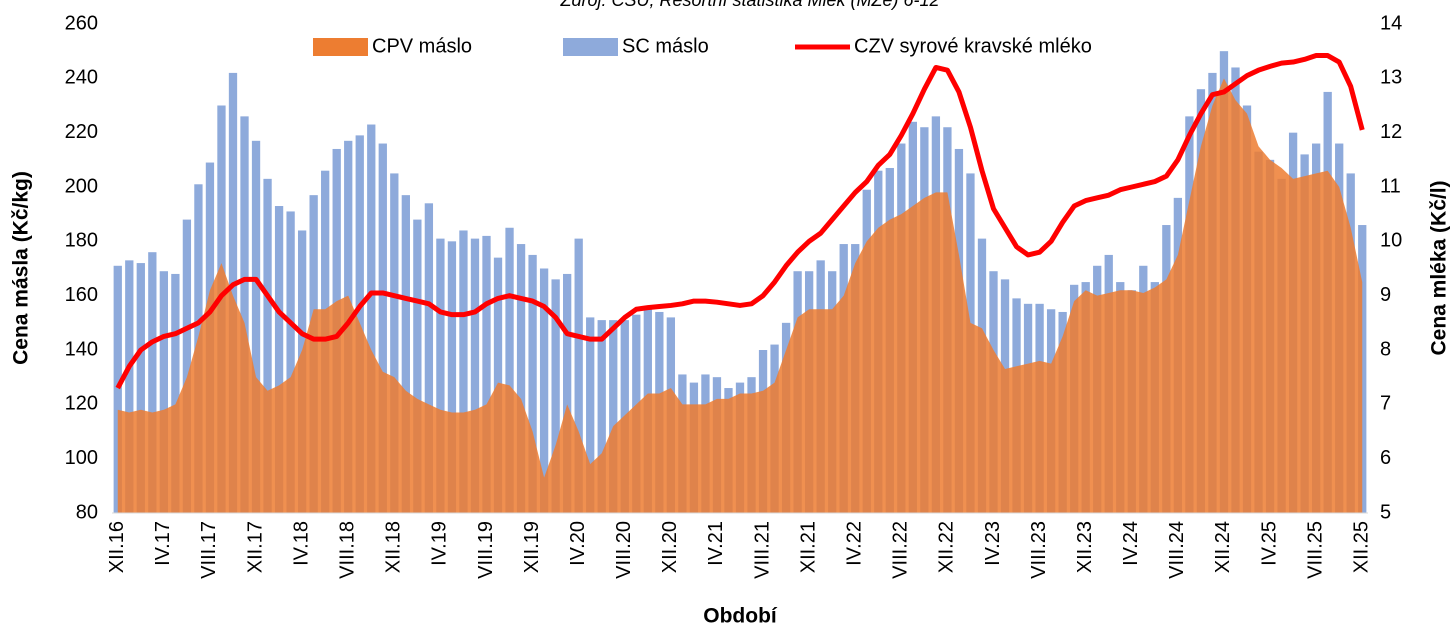 The image size is (1456, 628). I want to click on x-tick-label: VIII.19, so click(486, 550).